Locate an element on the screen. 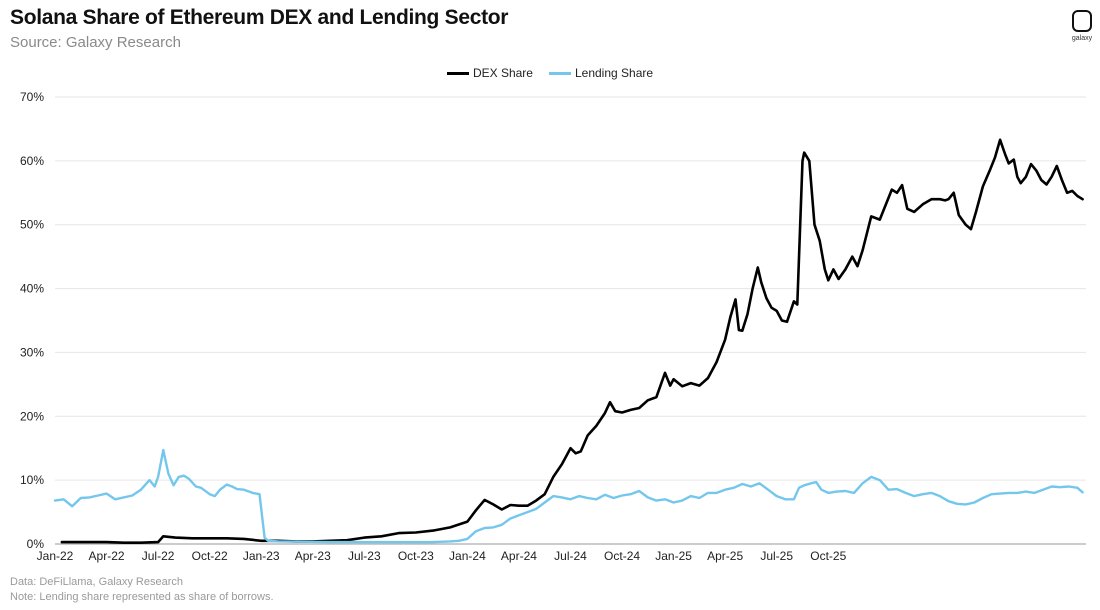 The image size is (1100, 610). x-tick-label: Oct-23 is located at coordinates (416, 556).